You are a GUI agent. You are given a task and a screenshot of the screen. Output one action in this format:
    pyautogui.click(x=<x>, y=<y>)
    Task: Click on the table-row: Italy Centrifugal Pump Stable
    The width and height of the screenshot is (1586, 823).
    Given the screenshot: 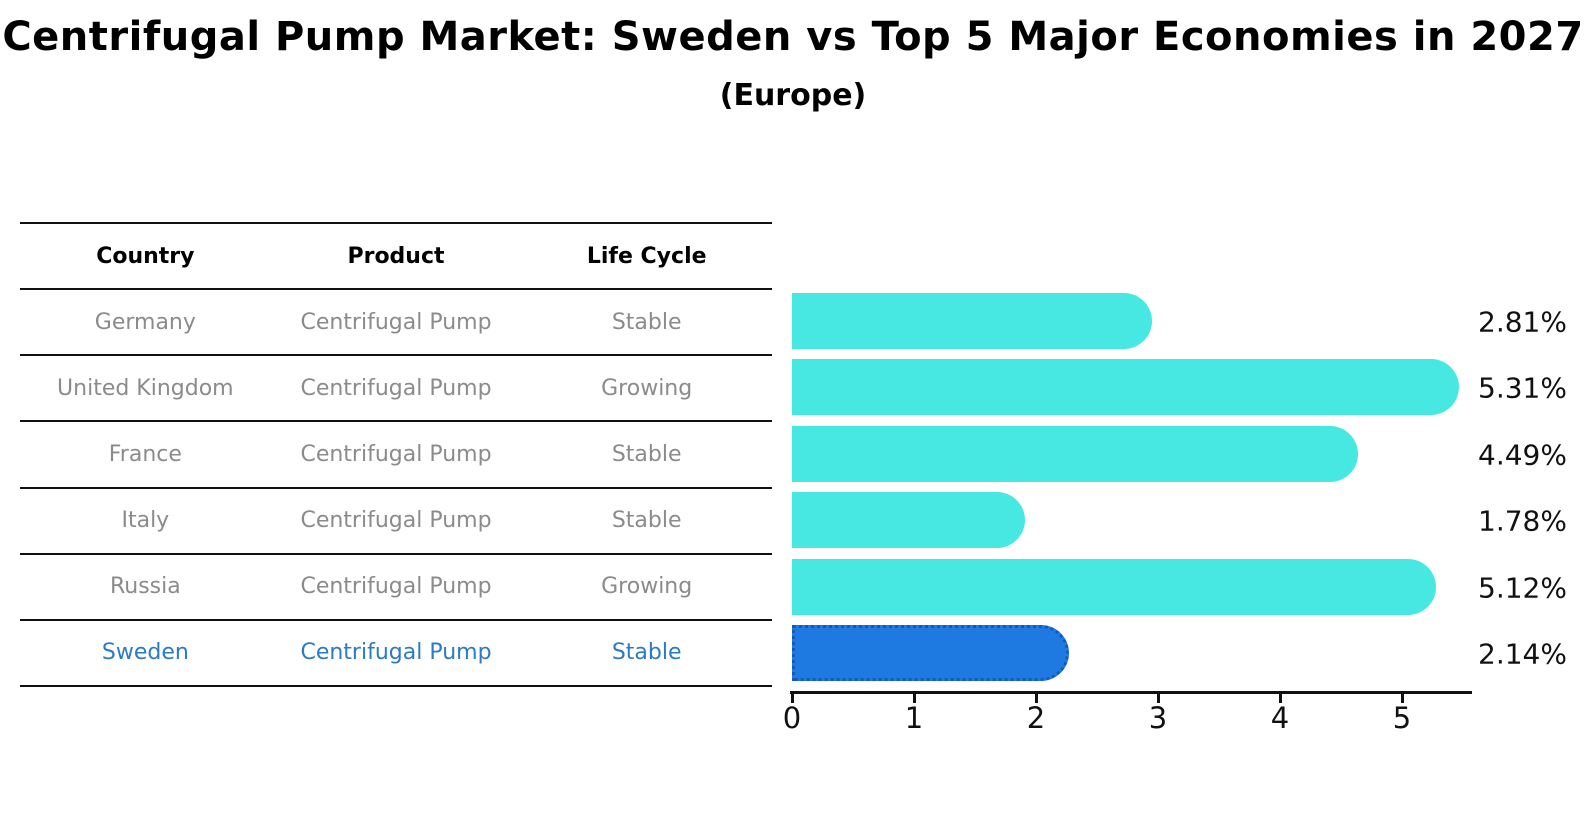 What is the action you would take?
    pyautogui.click(x=396, y=522)
    